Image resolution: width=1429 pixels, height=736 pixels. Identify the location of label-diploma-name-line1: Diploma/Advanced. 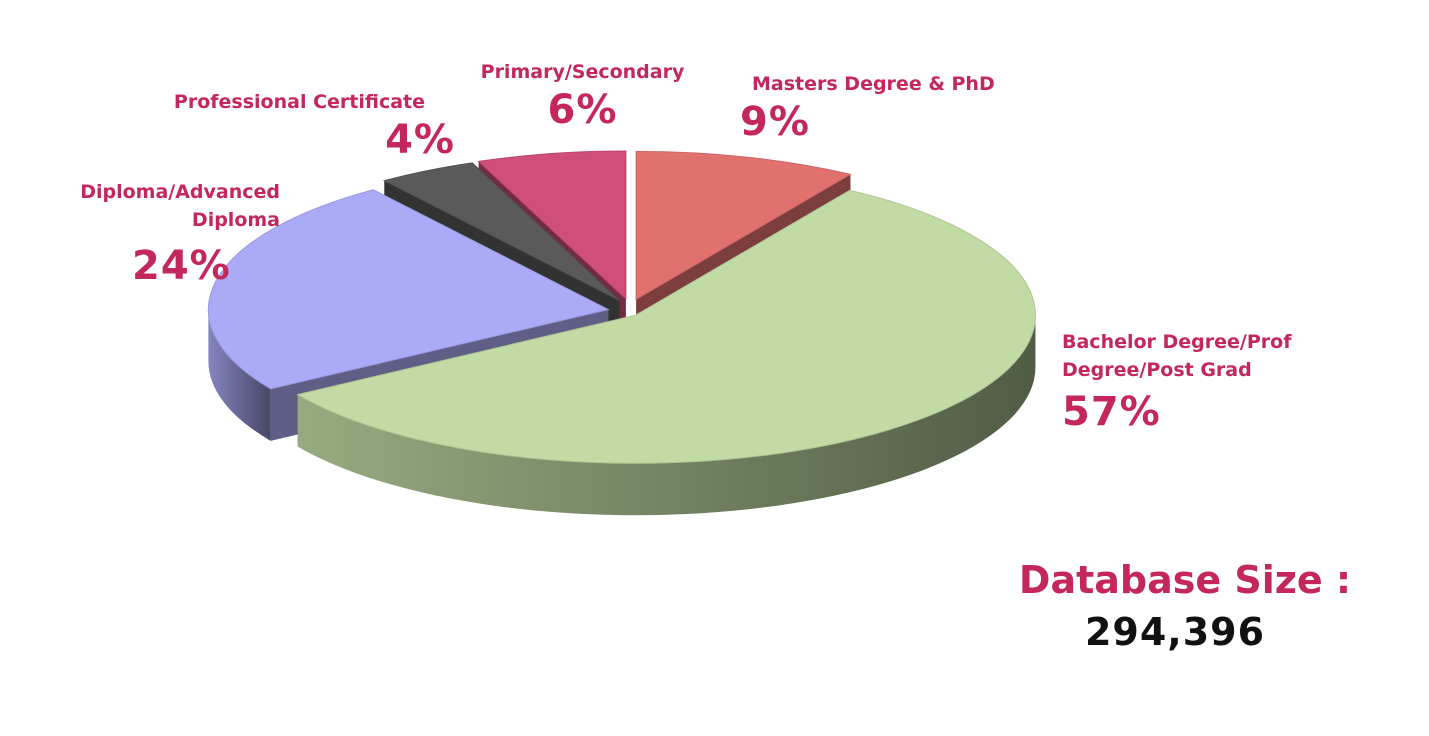
(180, 192).